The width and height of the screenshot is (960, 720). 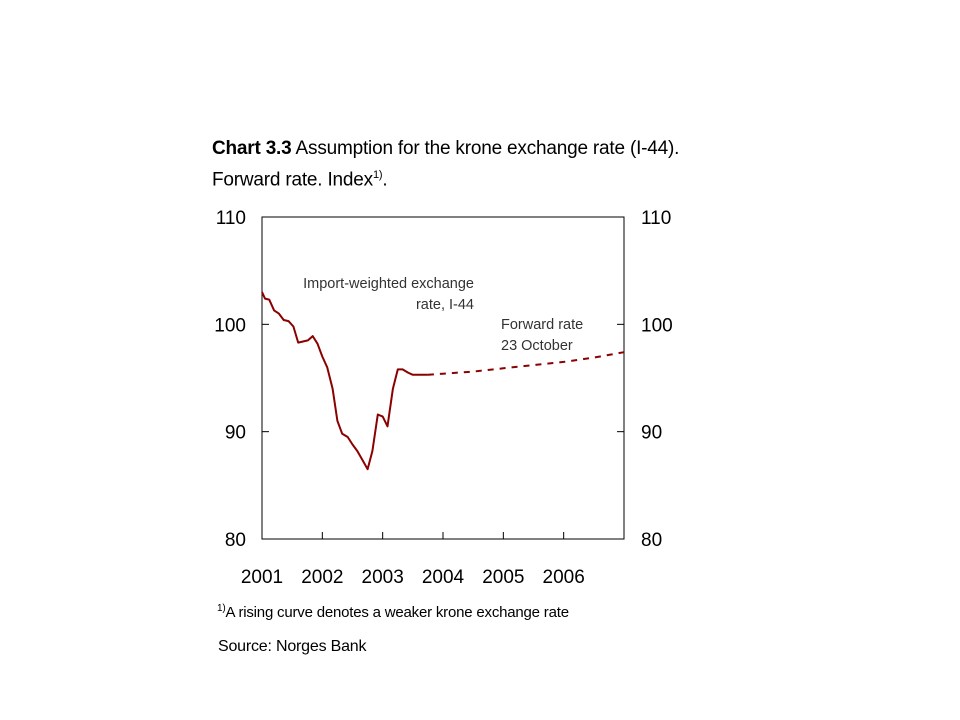 I want to click on y-tick-label-right: 110, so click(x=656, y=218).